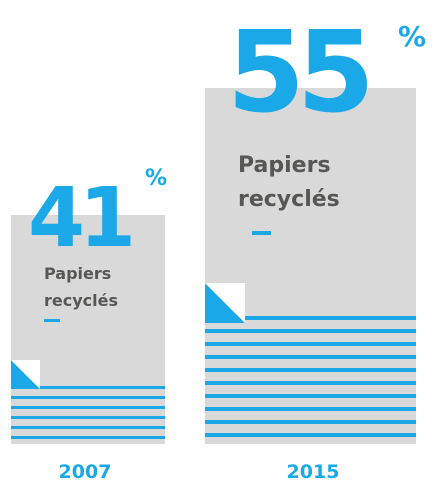 The height and width of the screenshot is (495, 437). Describe the element at coordinates (297, 73) in the screenshot. I see `value-label-2015: 55` at that location.